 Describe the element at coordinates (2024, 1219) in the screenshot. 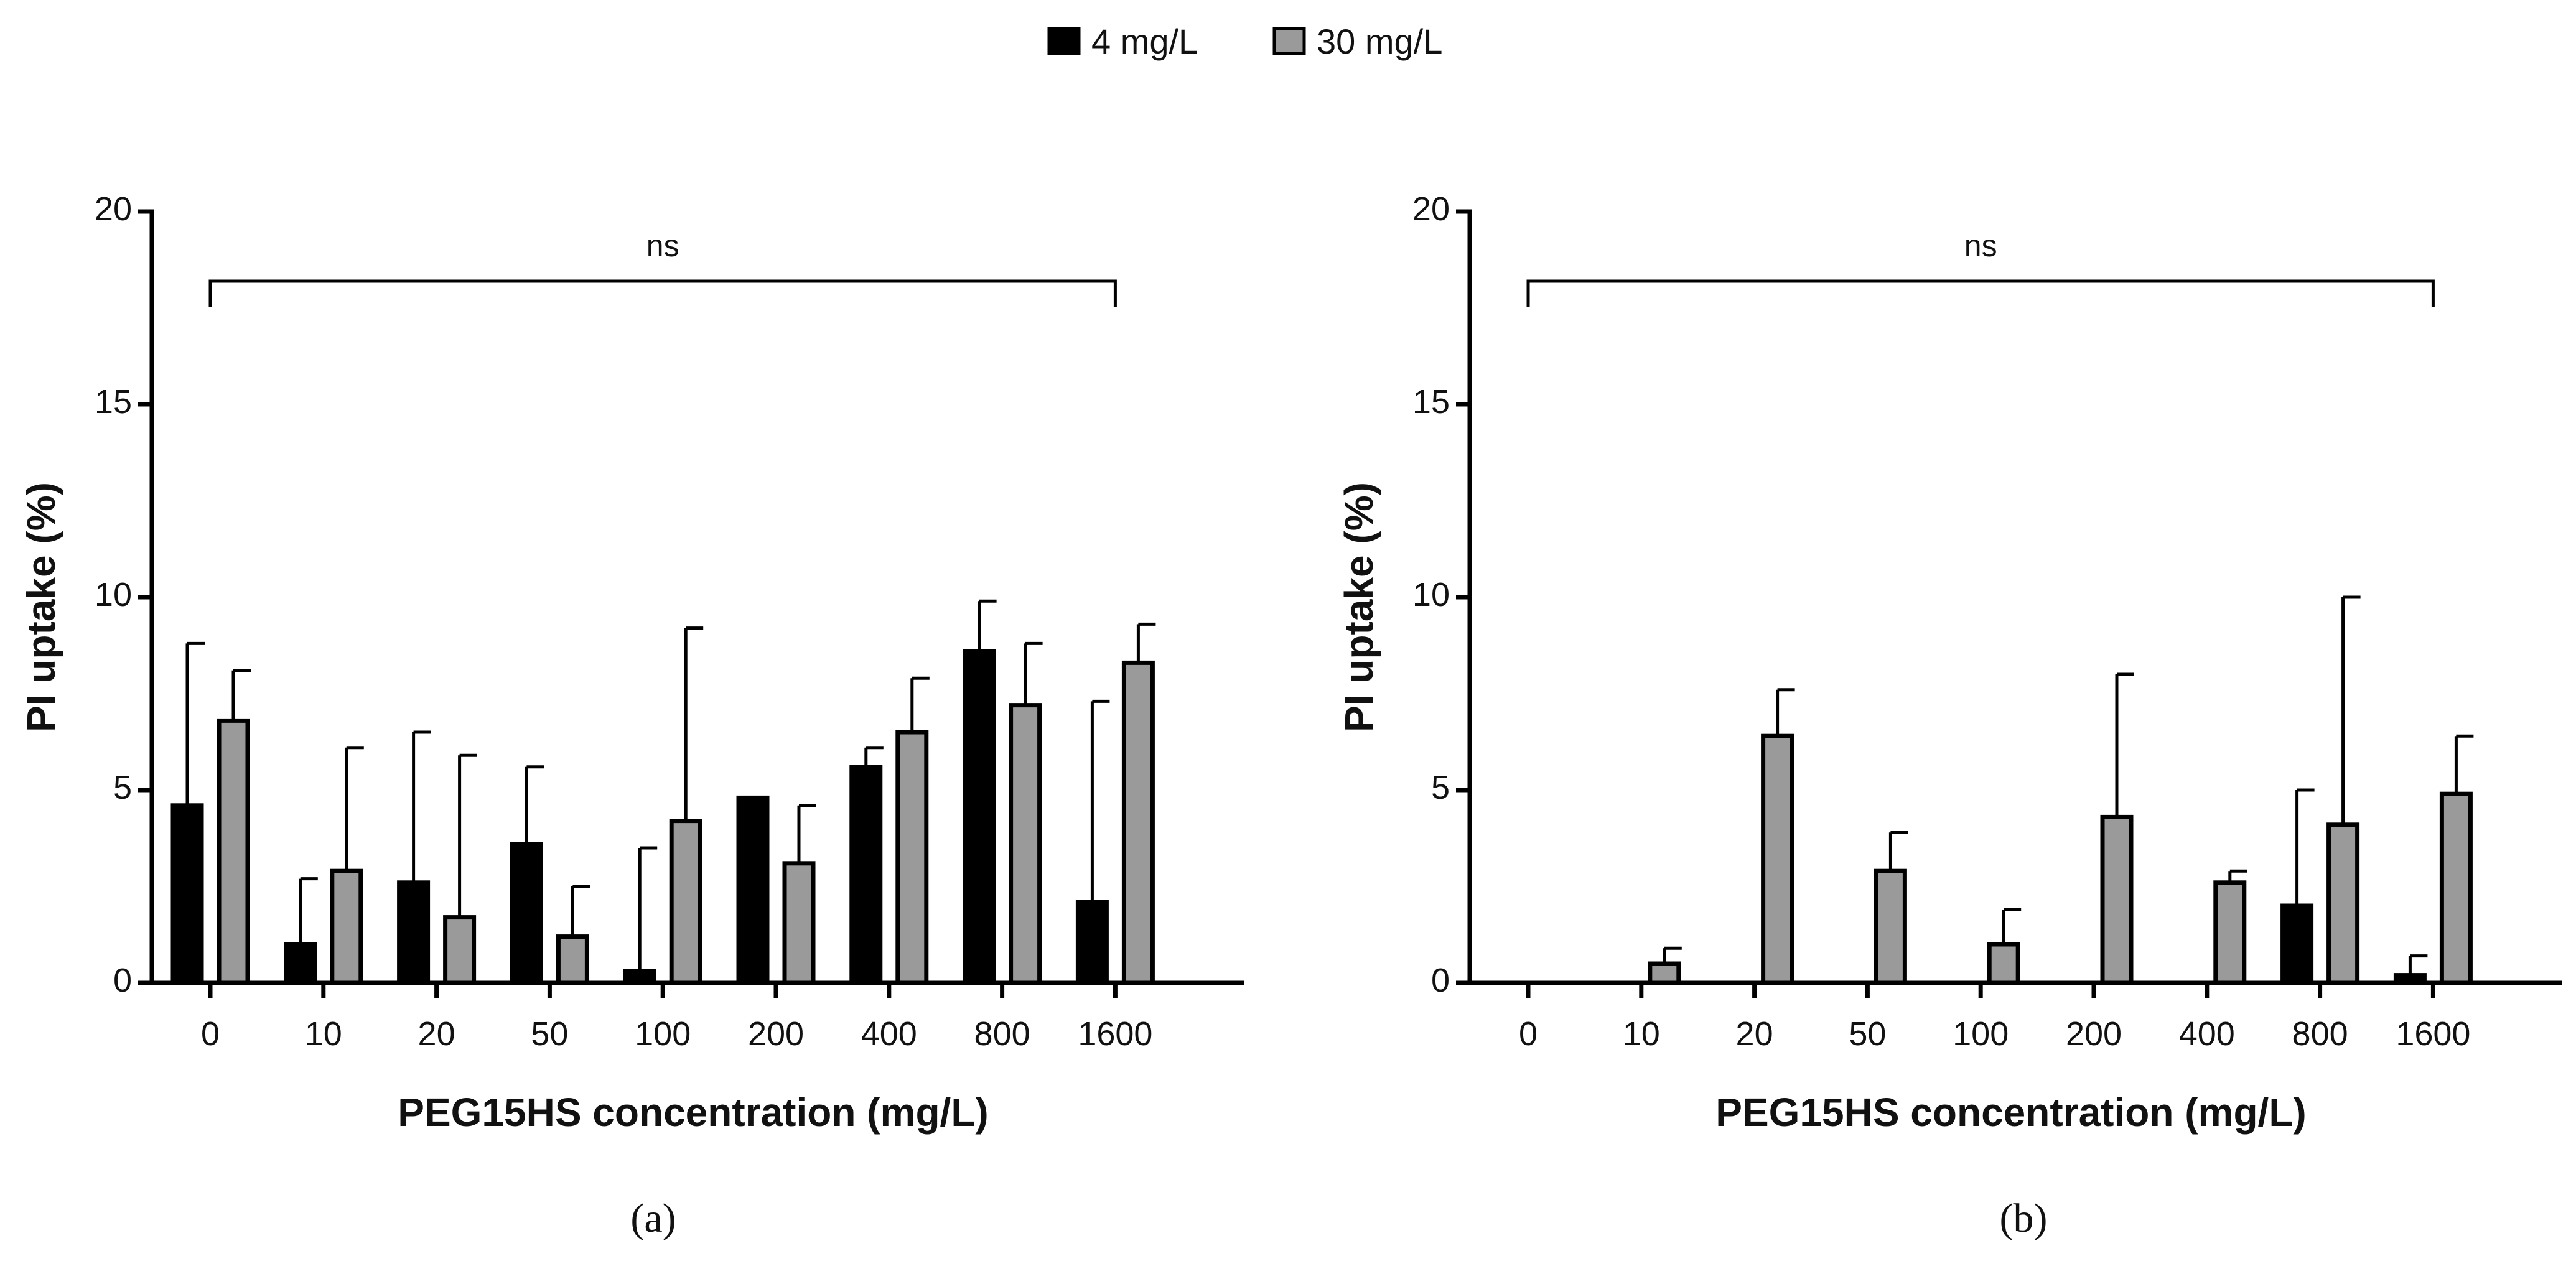

I see `panel-label-b: (b)` at that location.